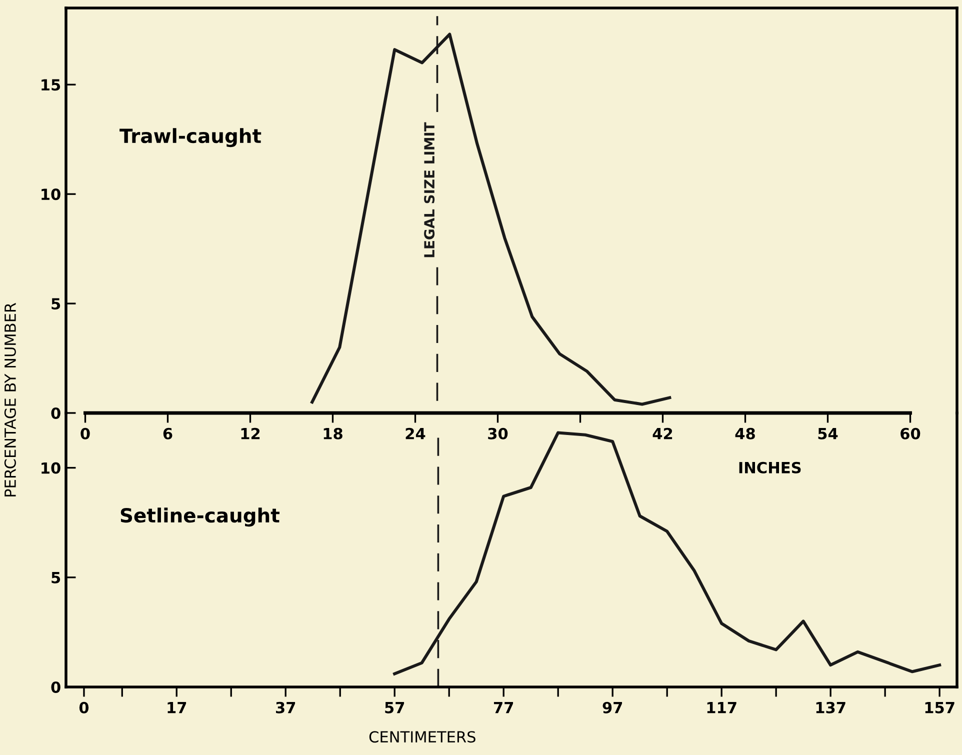 Image resolution: width=962 pixels, height=755 pixels. Describe the element at coordinates (831, 708) in the screenshot. I see `x-tick-label: 137` at that location.